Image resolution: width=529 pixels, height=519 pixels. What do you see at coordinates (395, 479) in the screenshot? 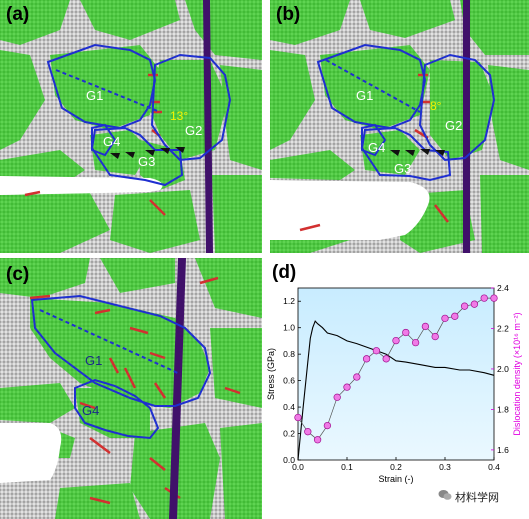
I see `x-axis-label: Strain (-)` at bounding box center [395, 479].